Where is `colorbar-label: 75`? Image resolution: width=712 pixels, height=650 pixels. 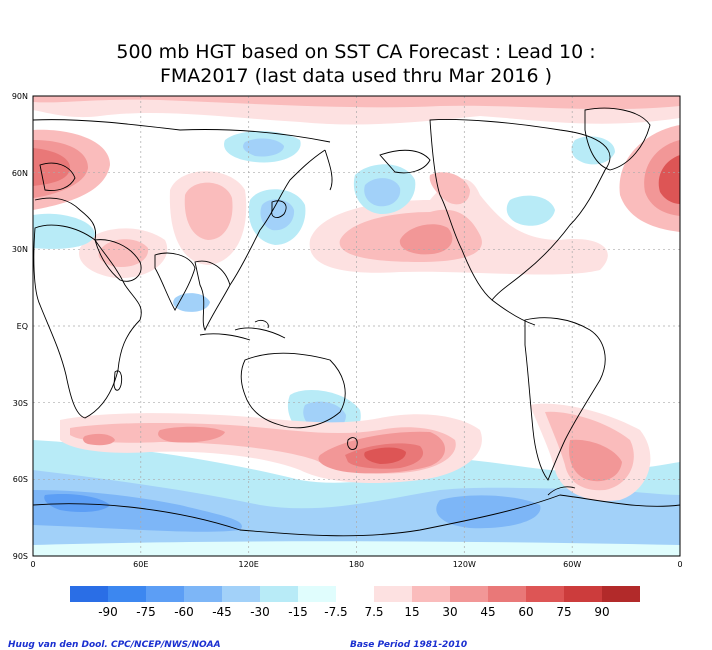 colorbar-label: 75 is located at coordinates (563, 612).